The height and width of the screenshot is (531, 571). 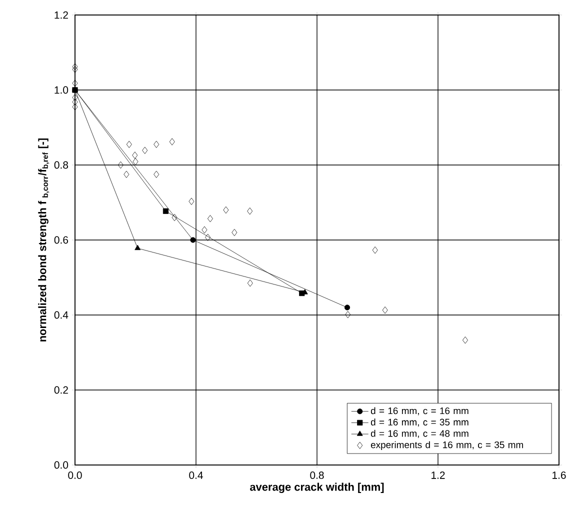 I want to click on x-tick-label: 0.0, so click(x=75, y=475).